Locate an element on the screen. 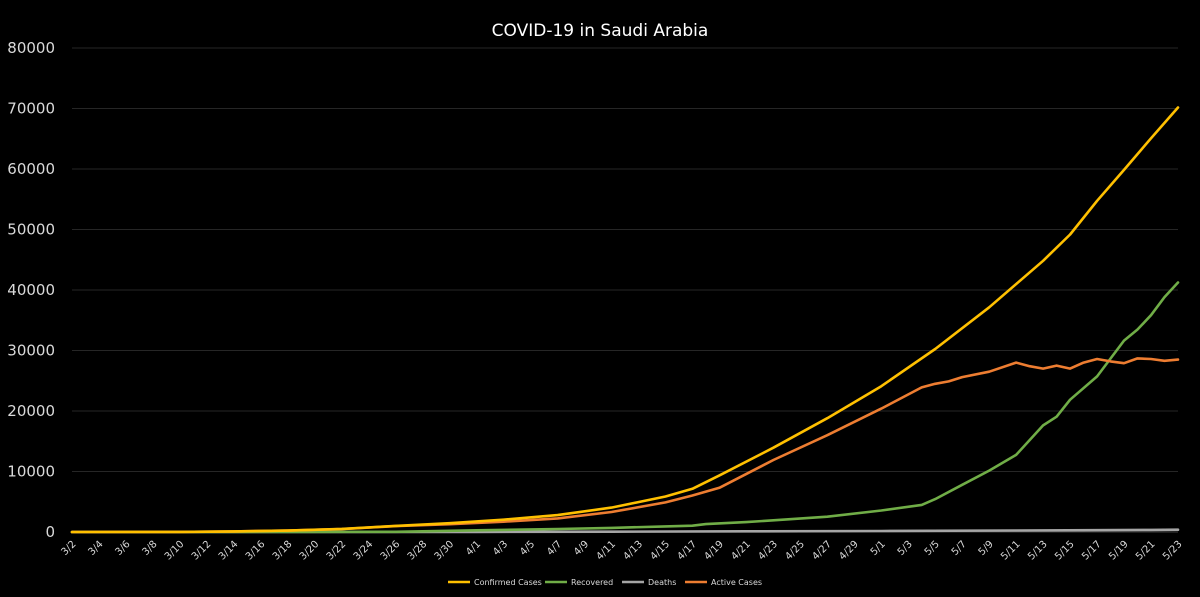  x-tick-label: 4/7 is located at coordinates (554, 548).